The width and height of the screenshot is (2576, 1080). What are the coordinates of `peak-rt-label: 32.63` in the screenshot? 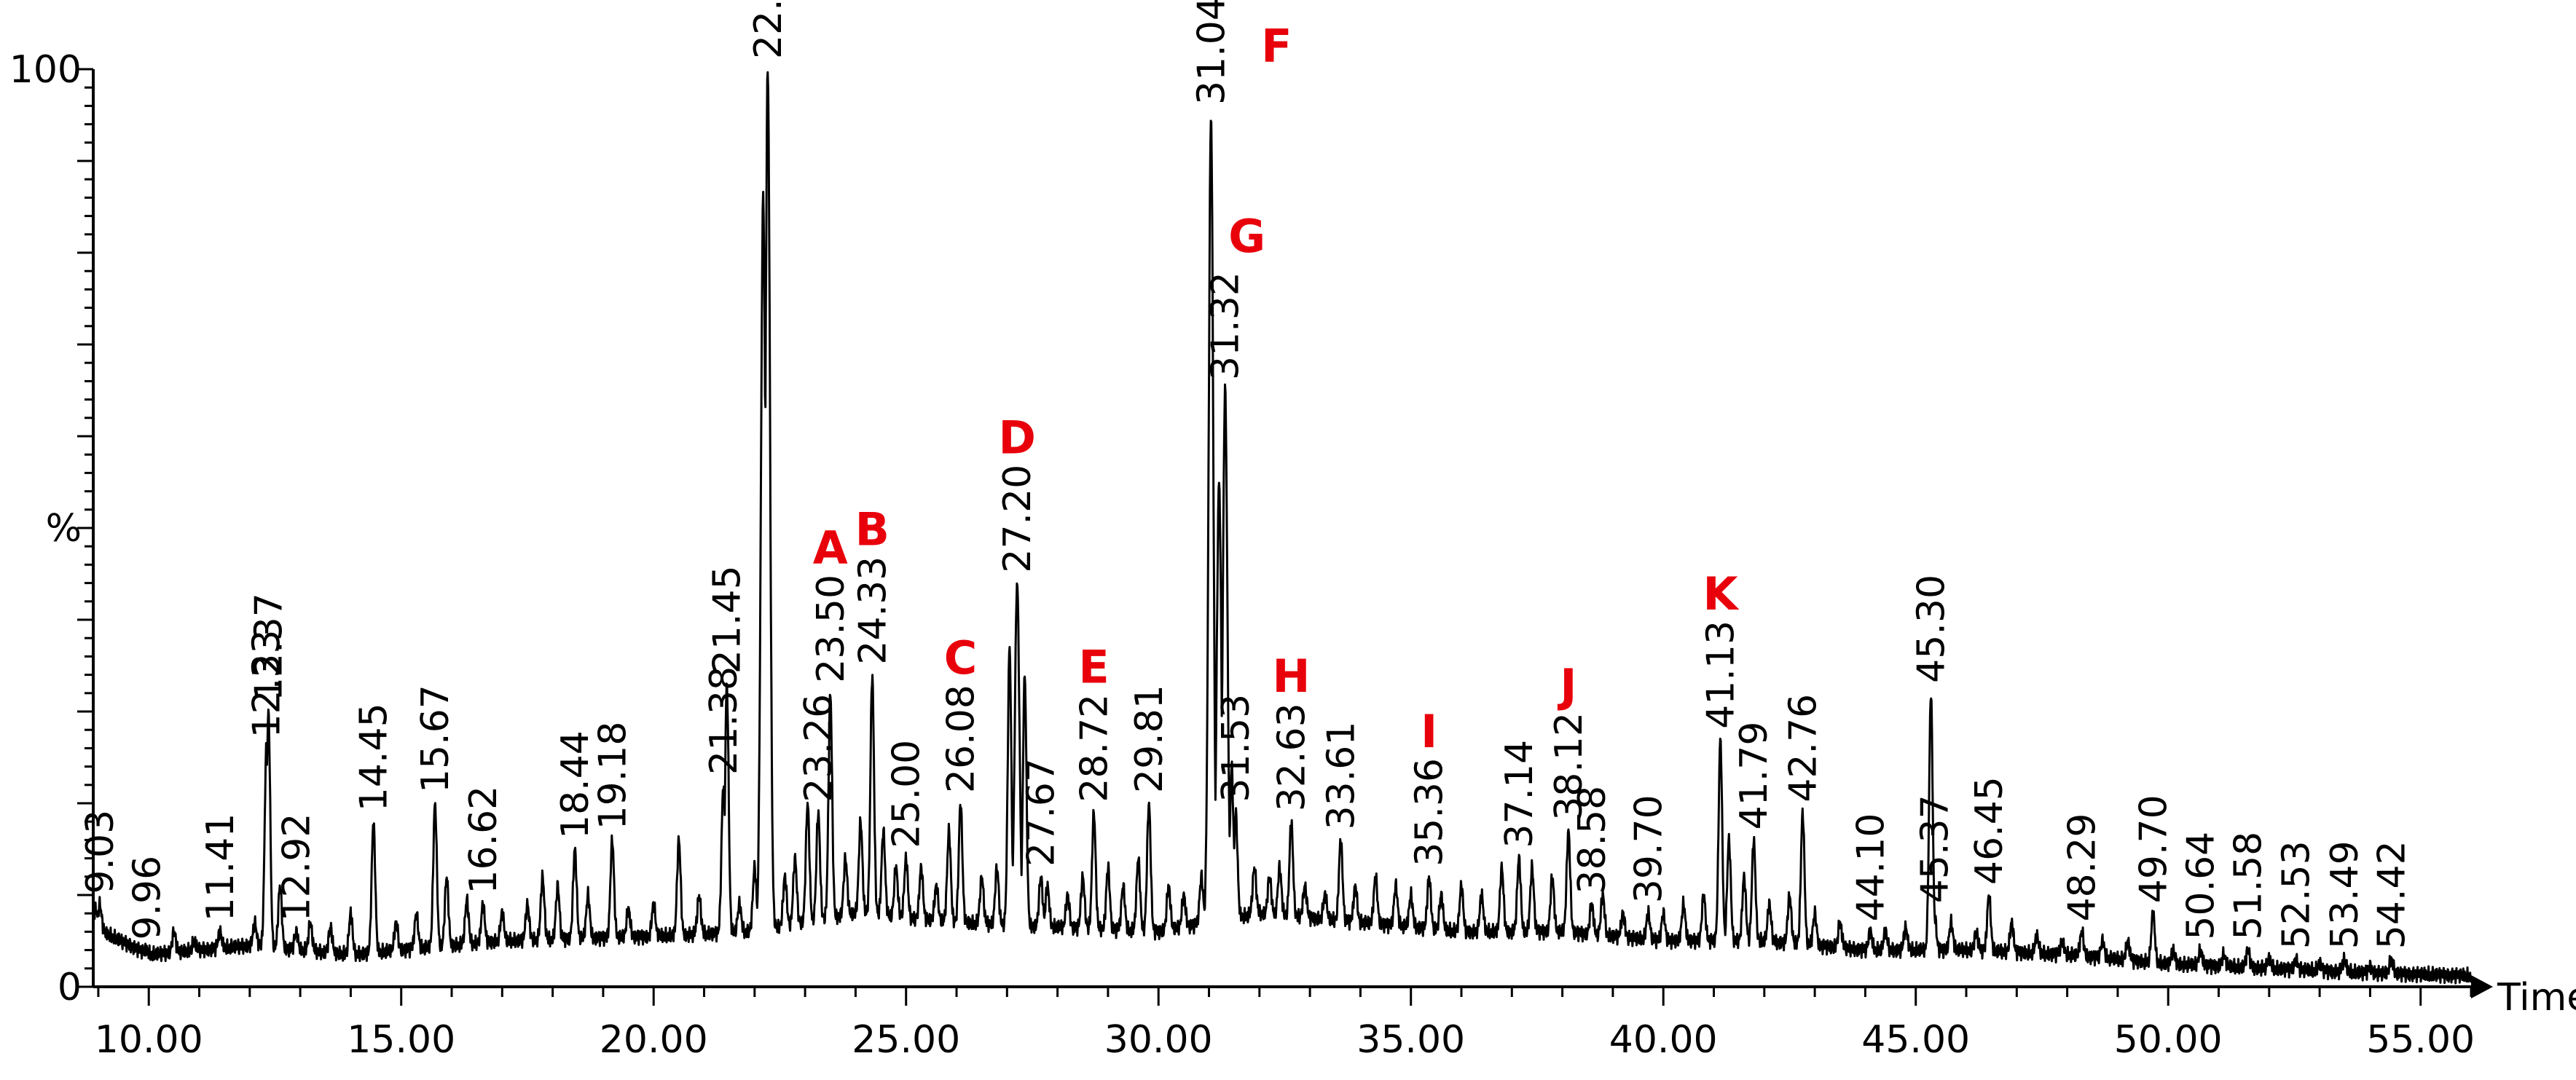 It's located at (1291, 757).